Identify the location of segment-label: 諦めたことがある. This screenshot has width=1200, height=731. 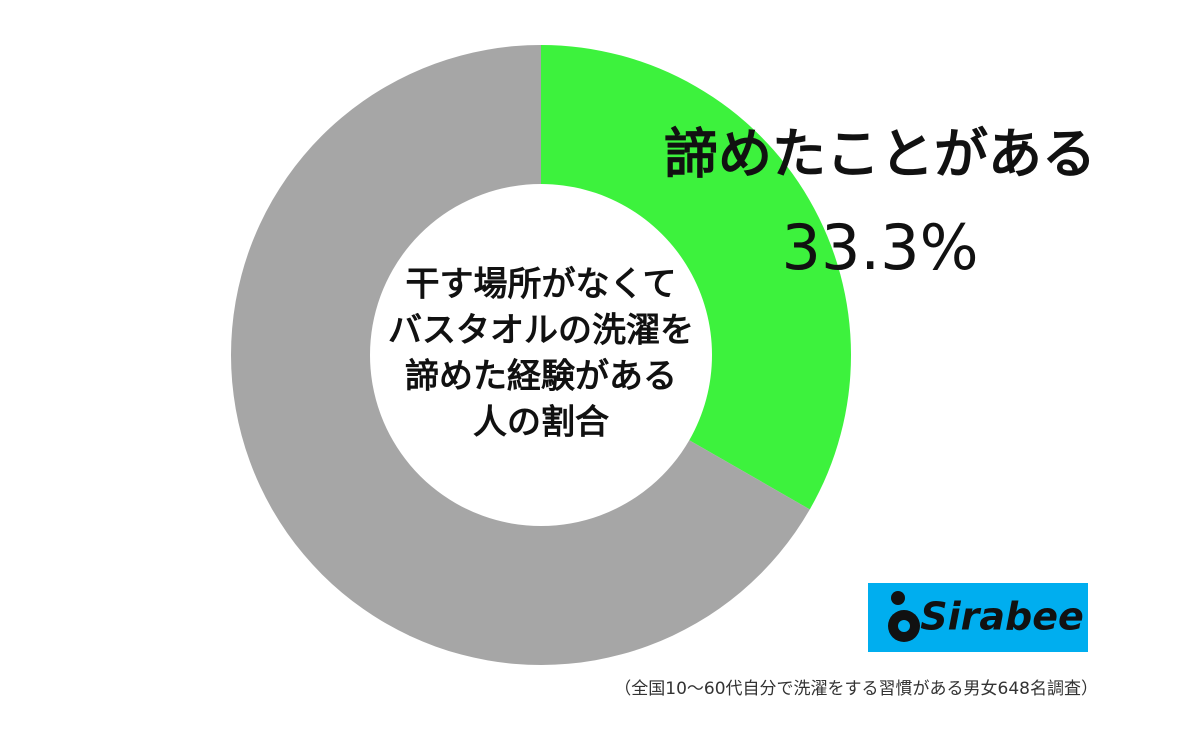
(880, 154).